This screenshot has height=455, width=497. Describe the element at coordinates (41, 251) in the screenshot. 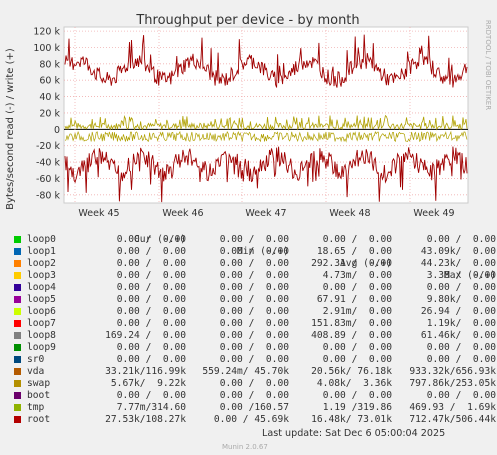

I see `legend-name: loop1` at that location.